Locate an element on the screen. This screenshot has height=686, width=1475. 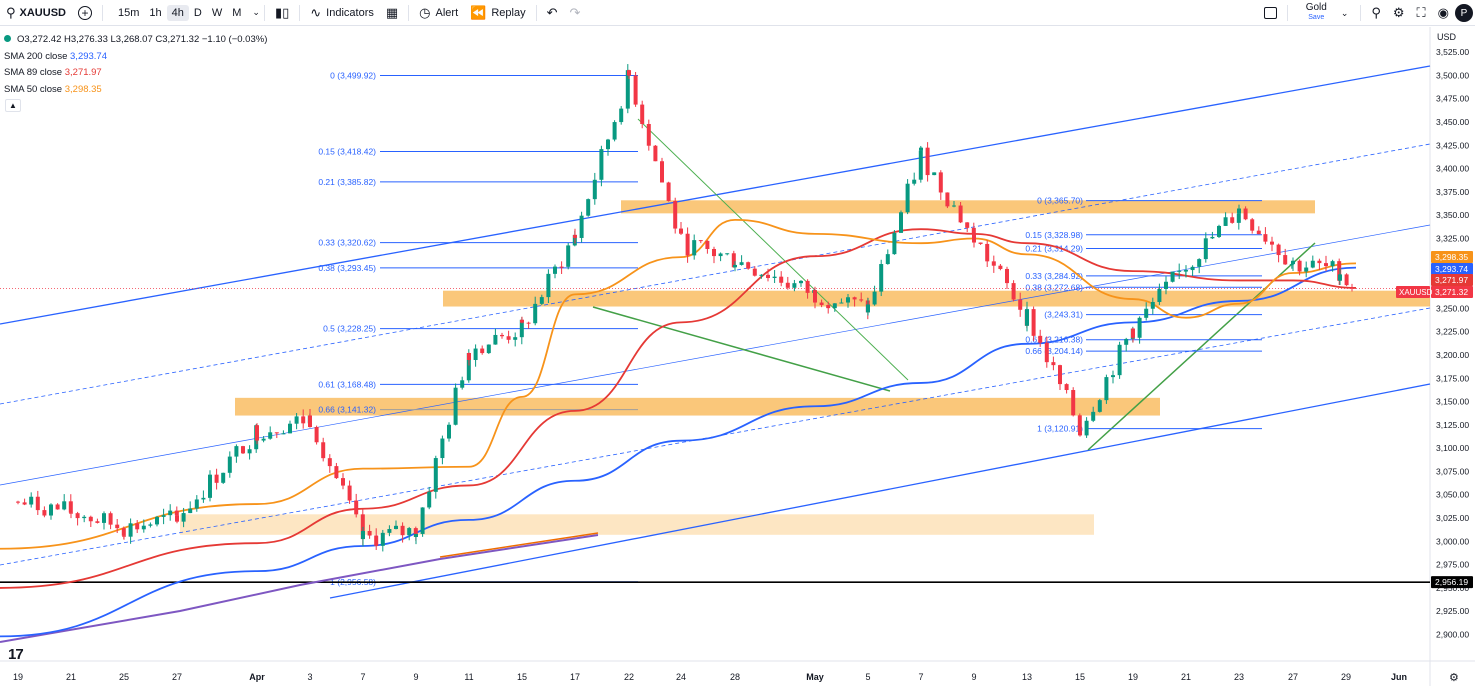
square-icon is located at coordinates (1270, 13).